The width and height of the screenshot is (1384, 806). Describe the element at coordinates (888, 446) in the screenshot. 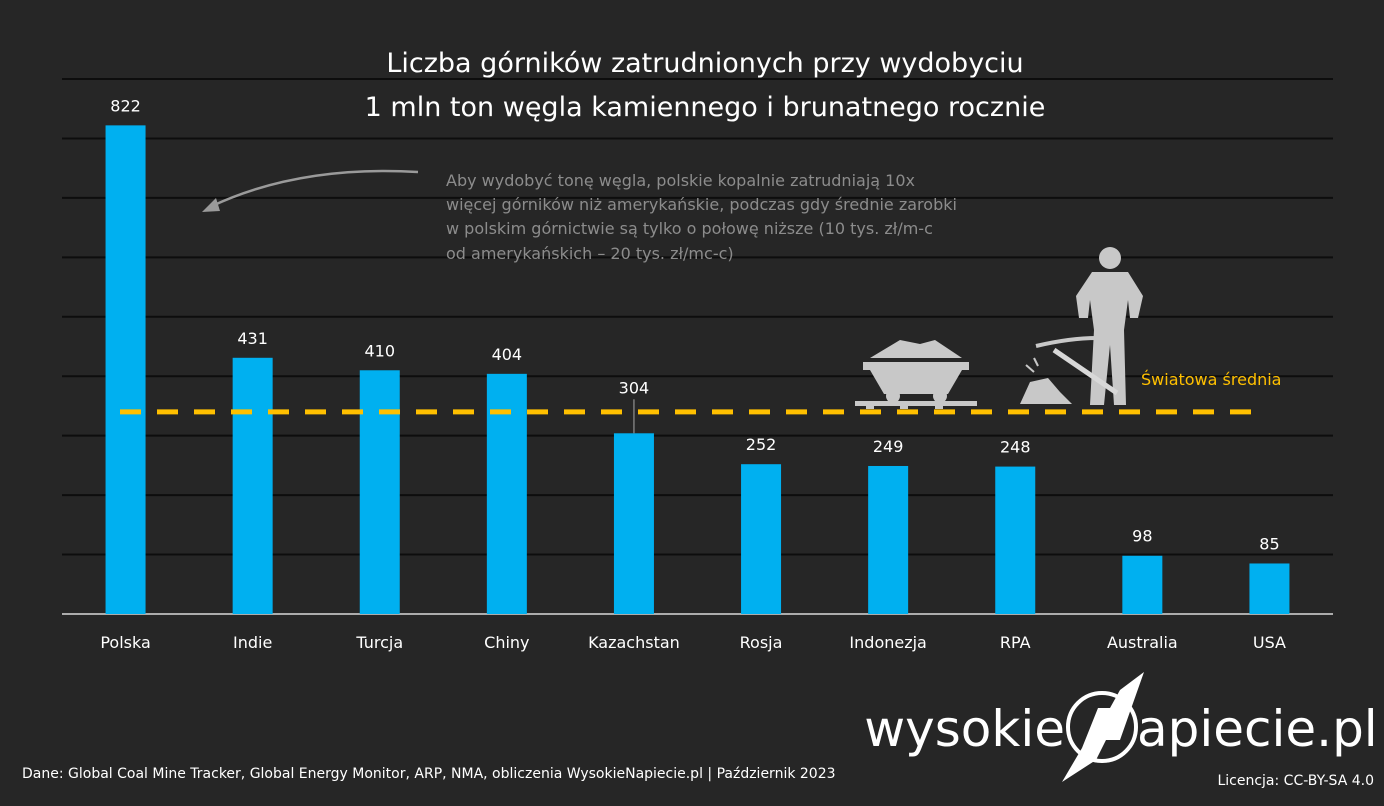

I see `data-label: 249` at that location.